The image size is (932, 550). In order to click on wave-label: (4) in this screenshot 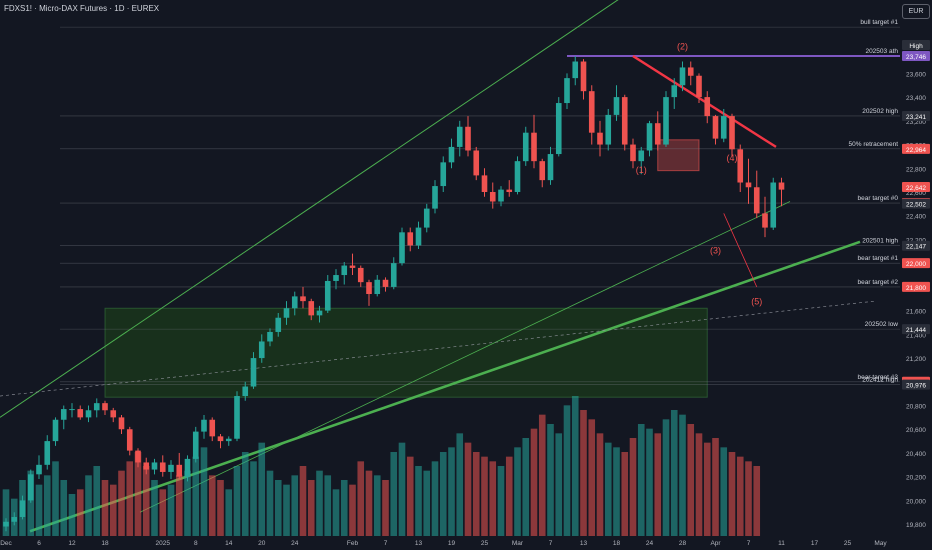, I will do `click(732, 158)`.